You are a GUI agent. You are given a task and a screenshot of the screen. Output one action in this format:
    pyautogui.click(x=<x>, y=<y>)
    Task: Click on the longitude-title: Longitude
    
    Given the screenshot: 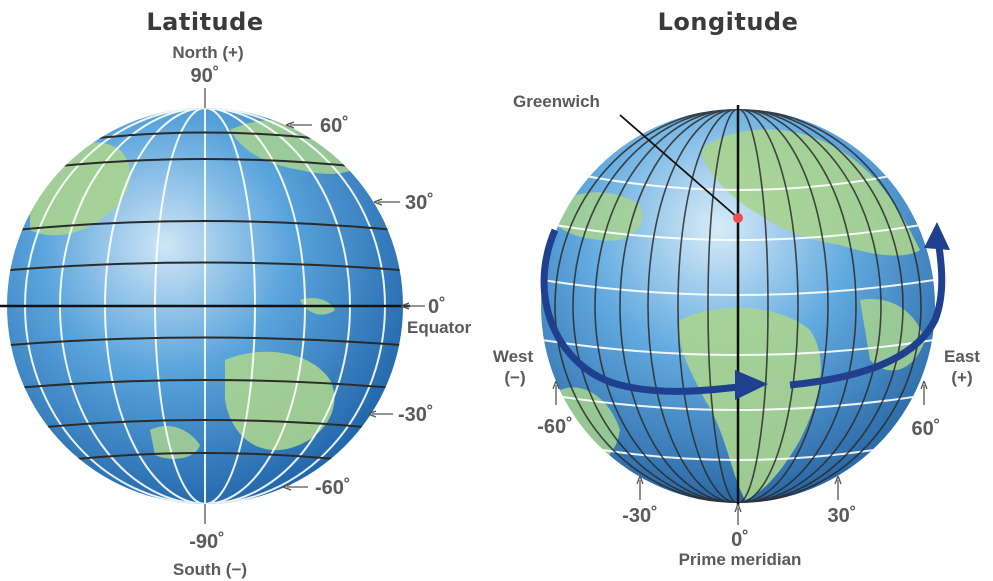 What is the action you would take?
    pyautogui.click(x=728, y=22)
    